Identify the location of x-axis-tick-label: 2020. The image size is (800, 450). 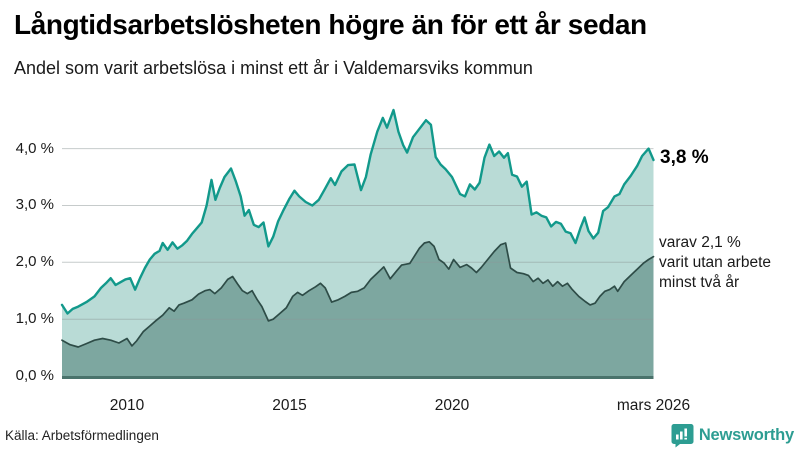
(452, 405).